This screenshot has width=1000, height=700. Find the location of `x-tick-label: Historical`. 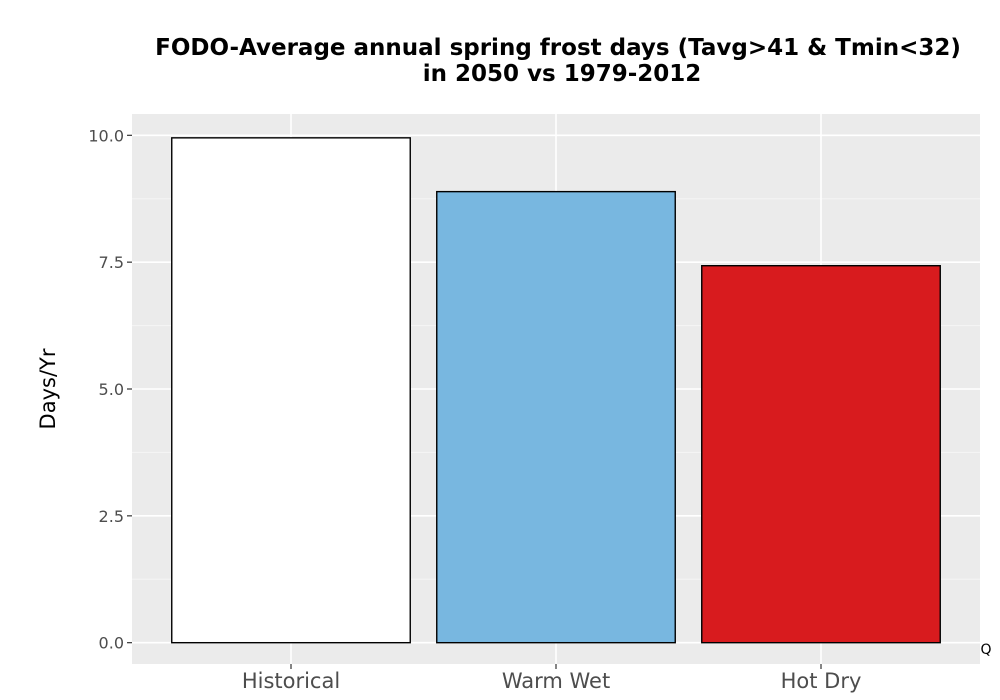

x-tick-label: Historical is located at coordinates (291, 681).